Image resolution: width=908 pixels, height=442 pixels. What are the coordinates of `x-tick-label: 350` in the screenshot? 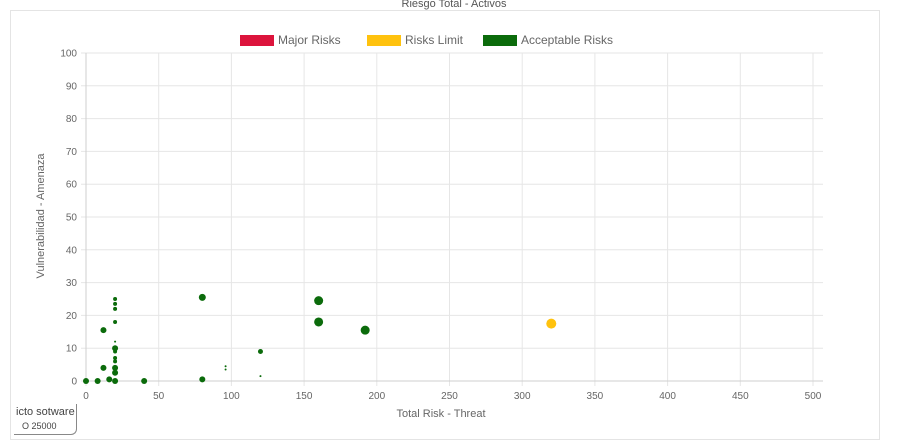 It's located at (595, 396).